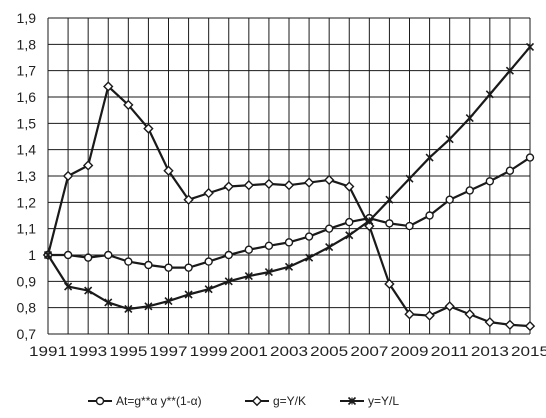 The width and height of the screenshot is (546, 418). What do you see at coordinates (27, 308) in the screenshot?
I see `y-tick-label: 0,8` at bounding box center [27, 308].